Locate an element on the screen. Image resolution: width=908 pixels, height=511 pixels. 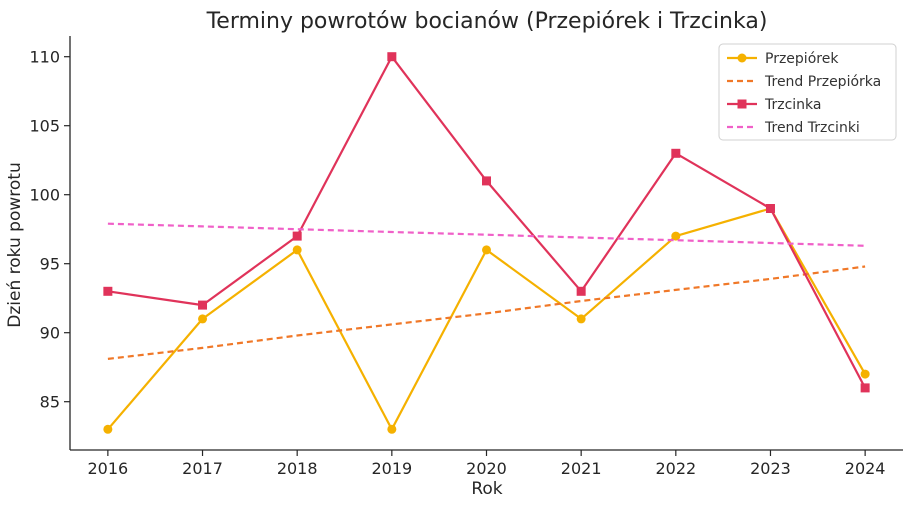
y-axis-label: Dzień roku powrotu is located at coordinates (15, 244).